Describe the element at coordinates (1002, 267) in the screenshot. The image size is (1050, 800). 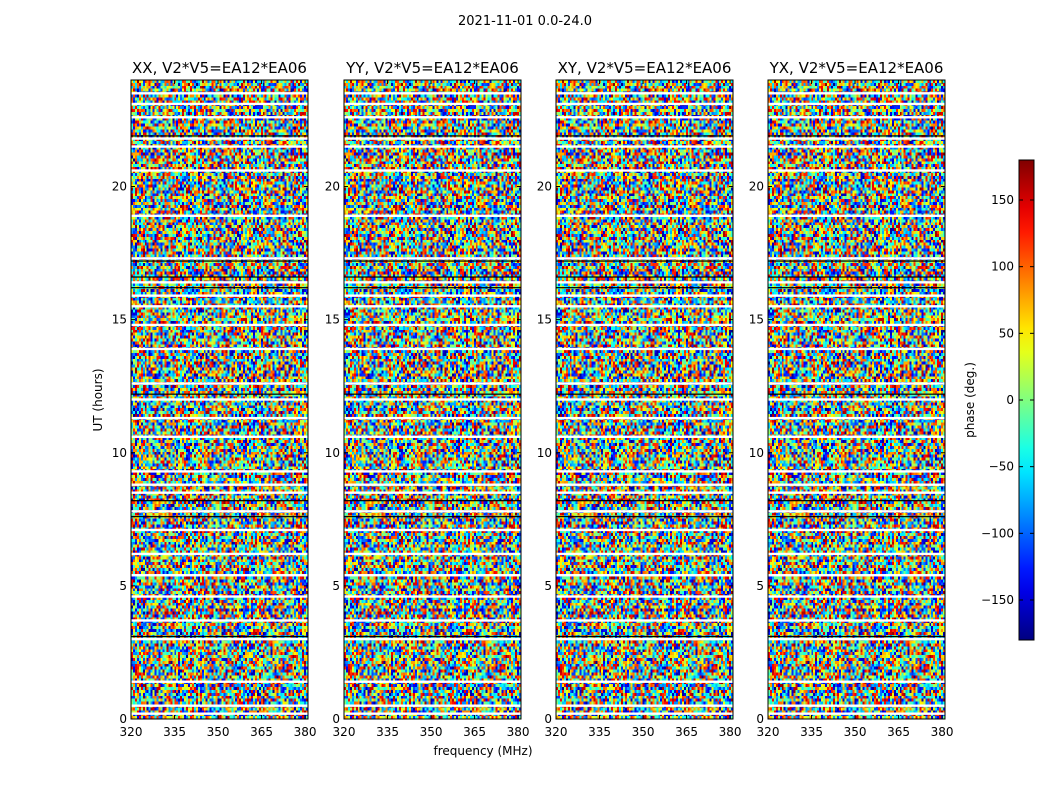
I see `colorbar-tick-label: 100` at that location.